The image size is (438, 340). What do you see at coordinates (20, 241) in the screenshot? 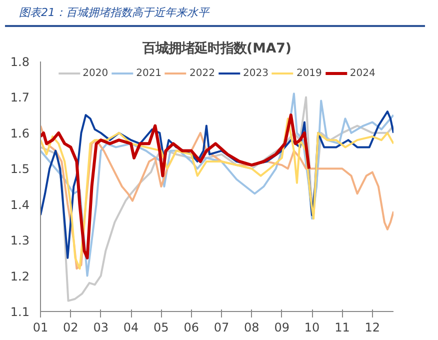
I see `y-tick-label: 1.3` at bounding box center [20, 241].